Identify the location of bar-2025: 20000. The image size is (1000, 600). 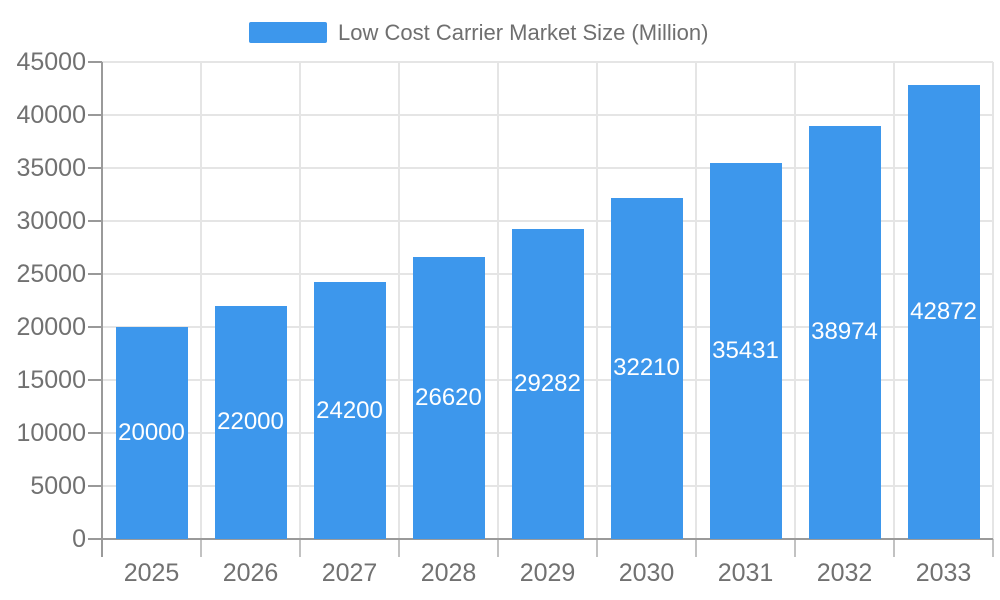
(151, 433).